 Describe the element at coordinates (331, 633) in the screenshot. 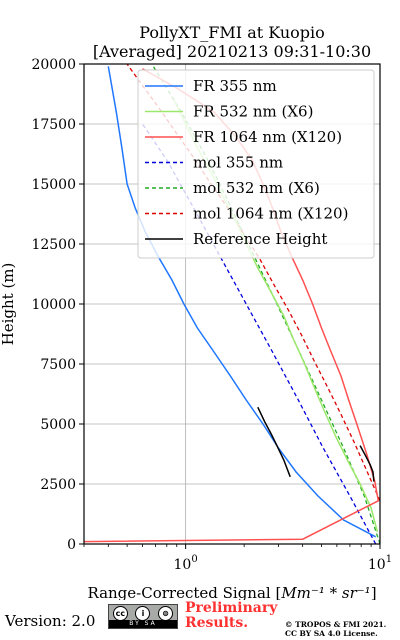

I see `copyright-line-2: CC BY SA 4.0 License.` at that location.